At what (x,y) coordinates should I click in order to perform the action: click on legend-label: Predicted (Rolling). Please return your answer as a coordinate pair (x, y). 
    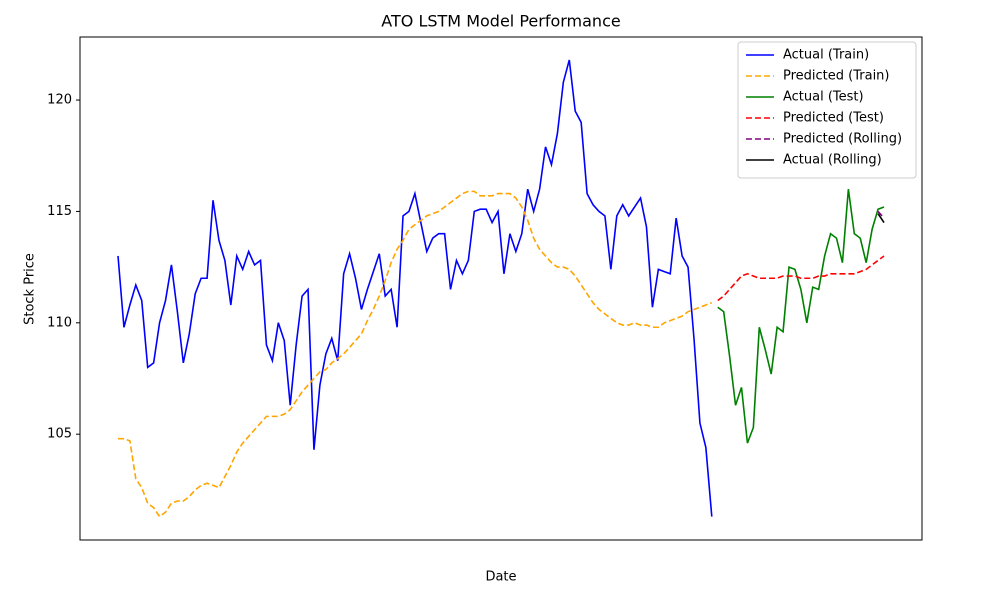
    Looking at the image, I should click on (842, 139).